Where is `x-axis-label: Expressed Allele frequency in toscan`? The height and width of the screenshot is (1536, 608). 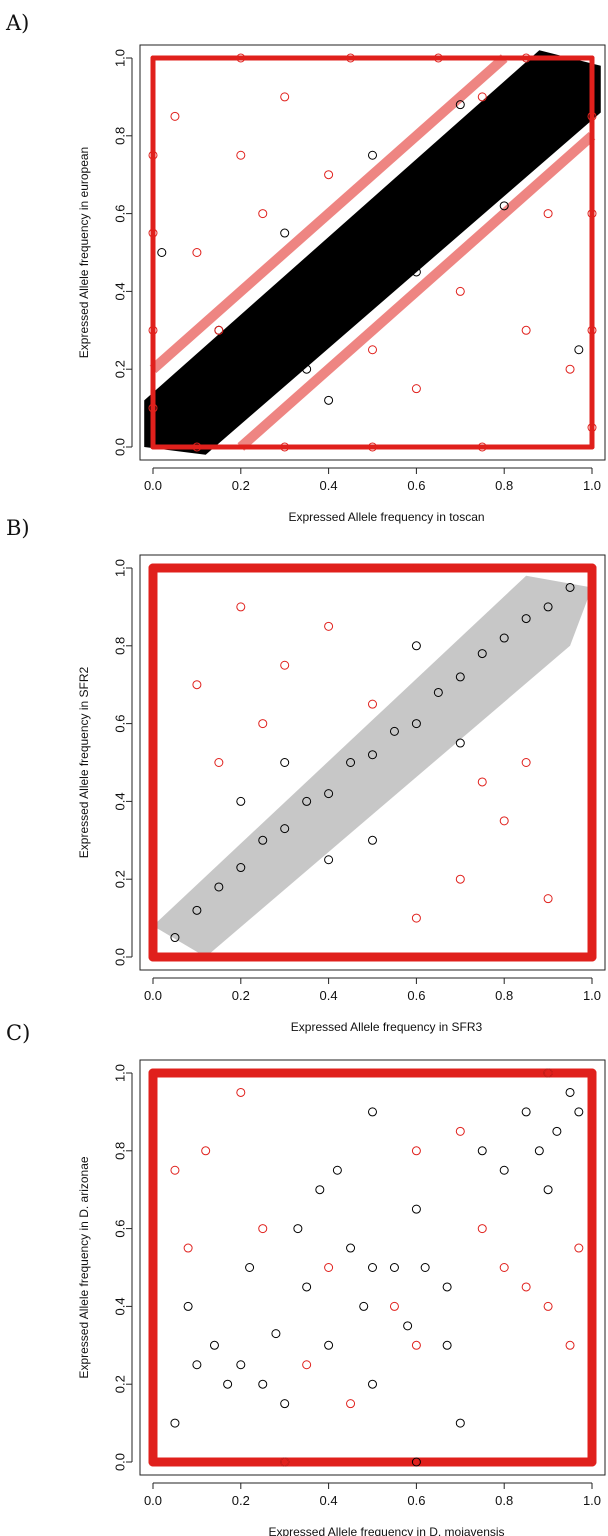 x-axis-label: Expressed Allele frequency in toscan is located at coordinates (386, 517).